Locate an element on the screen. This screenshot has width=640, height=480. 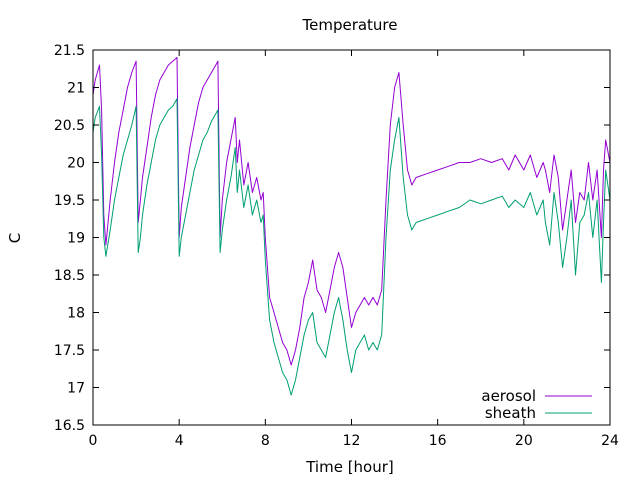
x-tick-label: 0 is located at coordinates (93, 441).